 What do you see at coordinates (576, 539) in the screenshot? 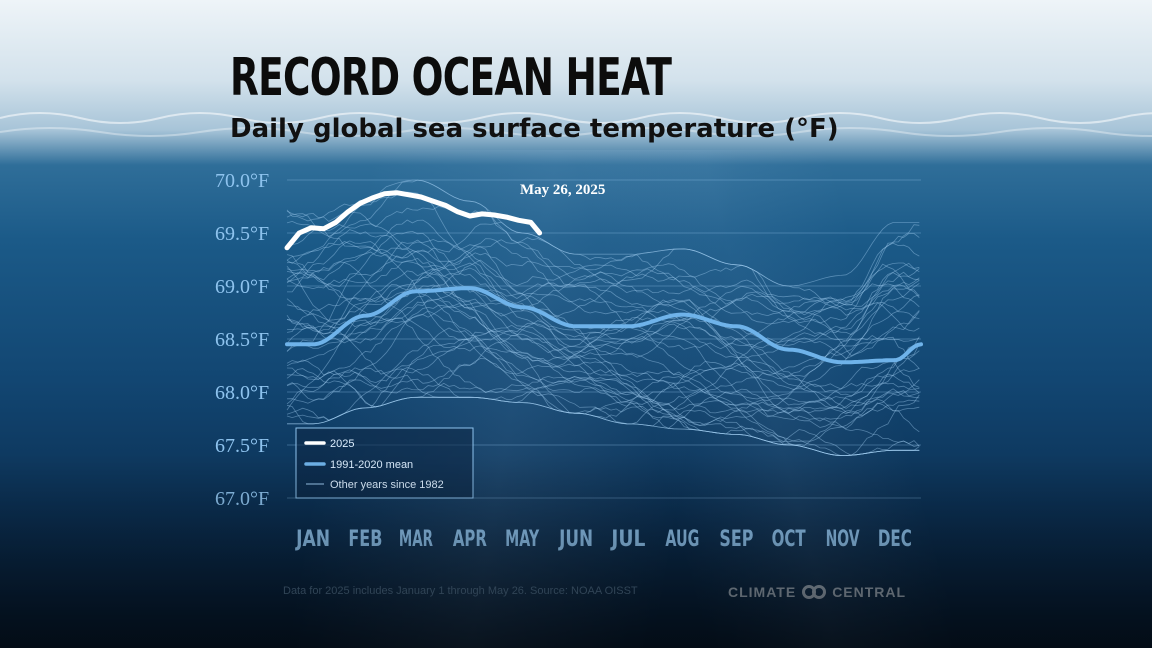
I see `x-tick-label: JUN` at bounding box center [576, 539].